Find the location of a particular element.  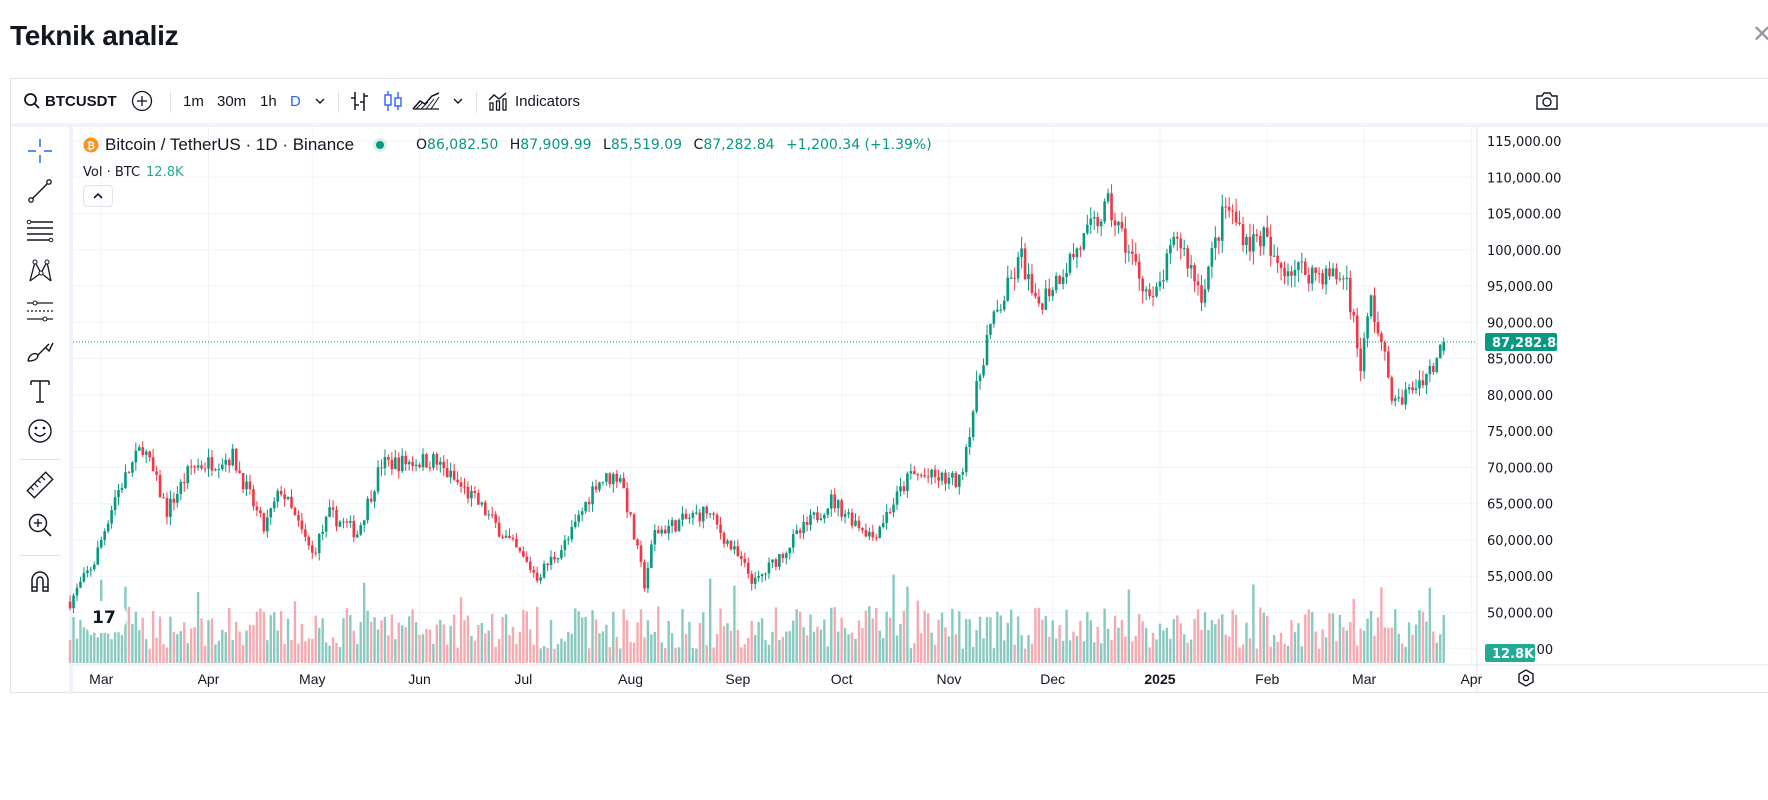

ruler-tool is located at coordinates (40, 487).